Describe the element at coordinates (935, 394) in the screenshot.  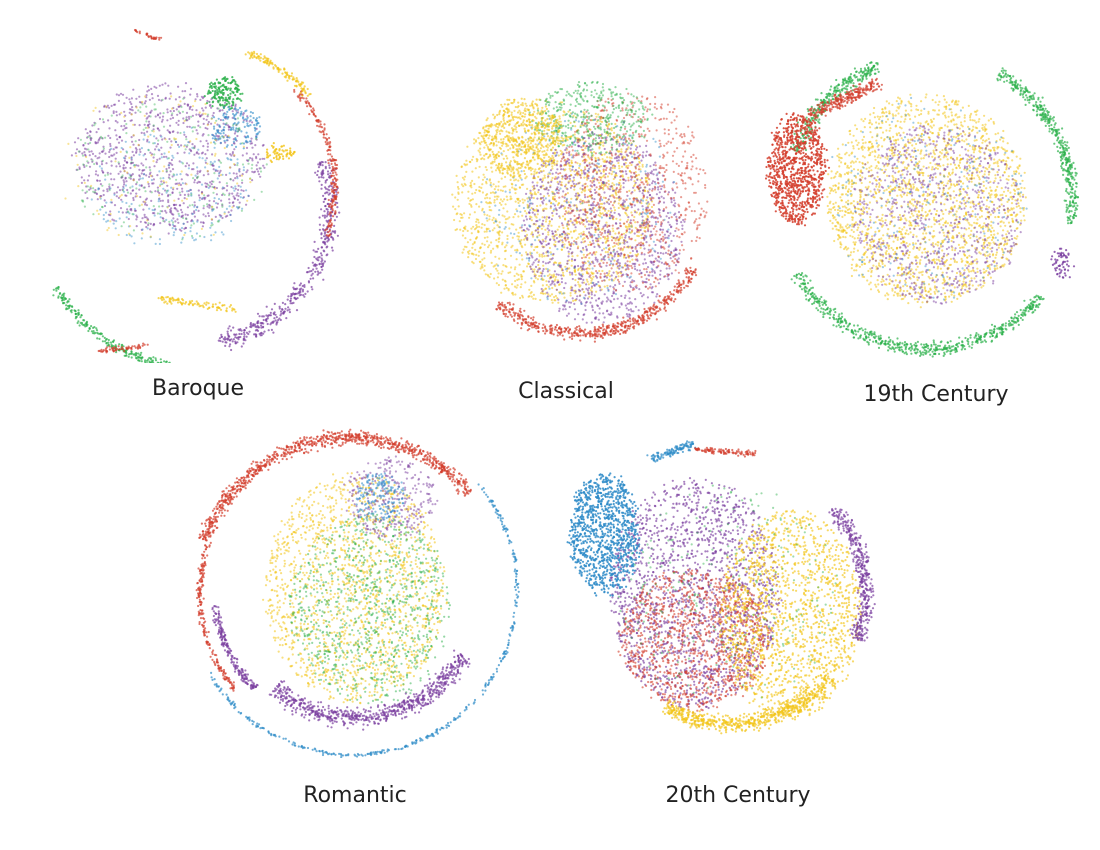
I see `panel-title-19th-century: 19th Century` at that location.